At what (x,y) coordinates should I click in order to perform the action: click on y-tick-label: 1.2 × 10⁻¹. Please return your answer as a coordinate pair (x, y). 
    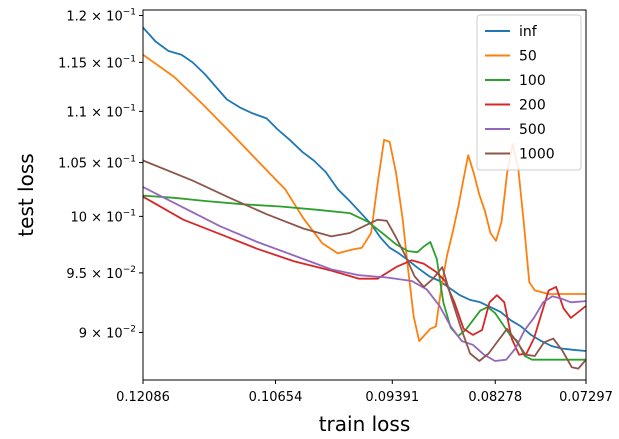
    Looking at the image, I should click on (101, 15).